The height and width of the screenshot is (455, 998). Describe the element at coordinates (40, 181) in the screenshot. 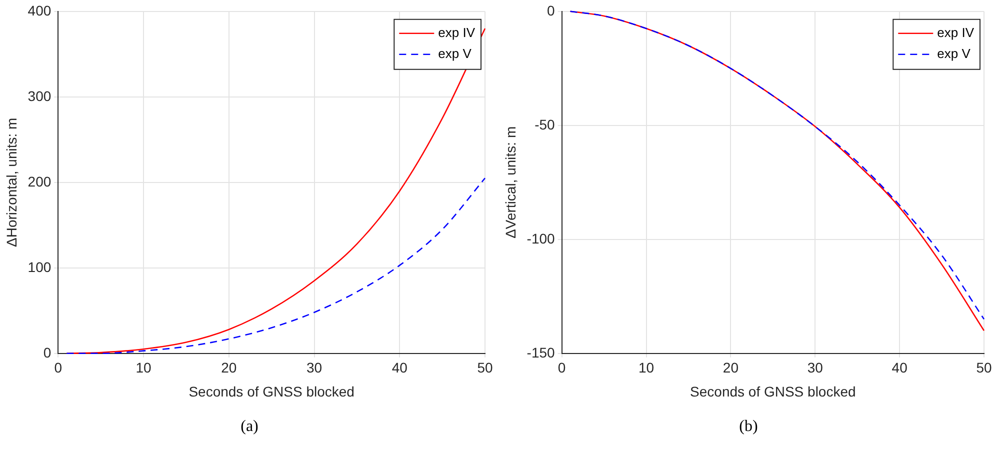

I see `y-tick-label: 200` at that location.